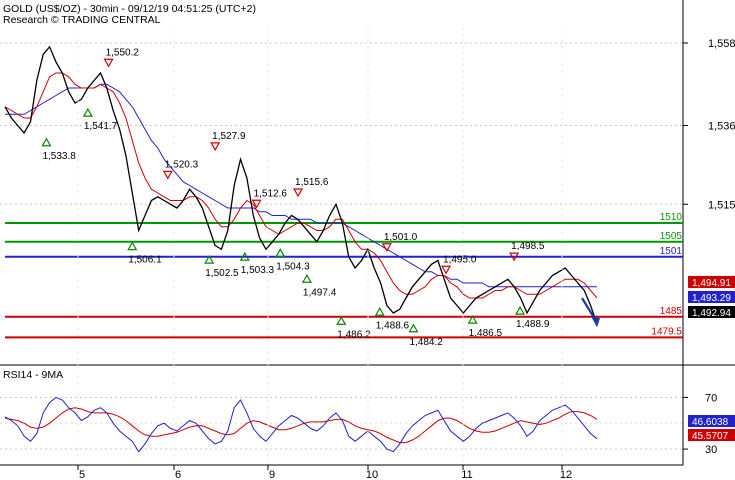 This screenshot has width=735, height=480. I want to click on key-level-label: 1479.5, so click(666, 331).